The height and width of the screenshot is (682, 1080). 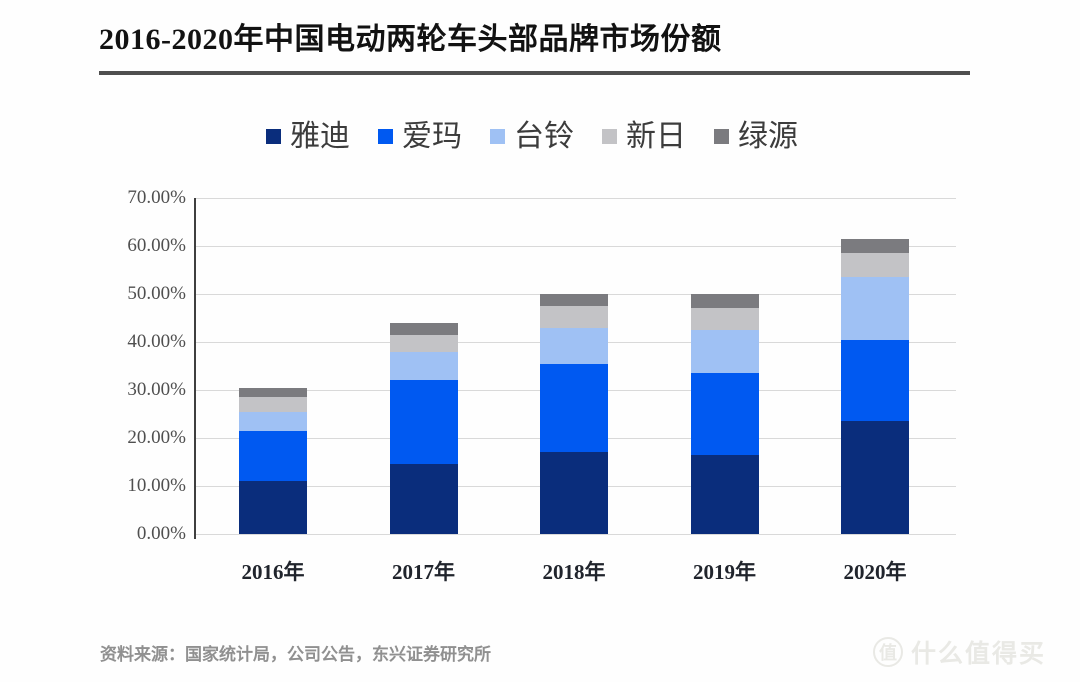 I want to click on y-tick-label: 70.00%, so click(x=156, y=197).